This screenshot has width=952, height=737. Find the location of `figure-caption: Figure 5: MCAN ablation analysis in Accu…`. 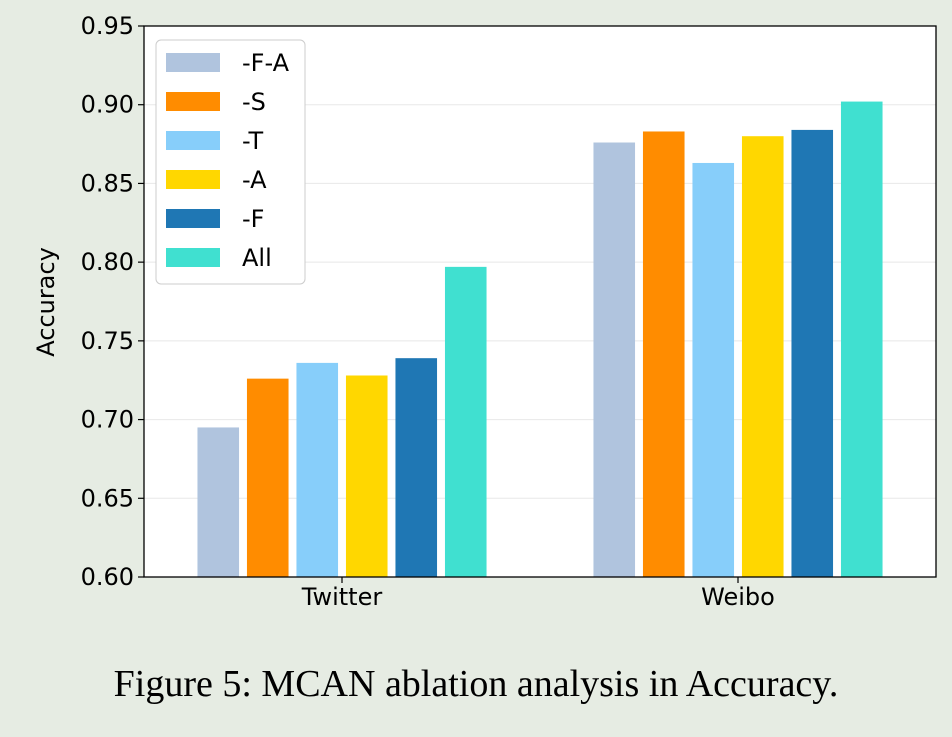

figure-caption: Figure 5: MCAN ablation analysis in Accu… is located at coordinates (476, 684).